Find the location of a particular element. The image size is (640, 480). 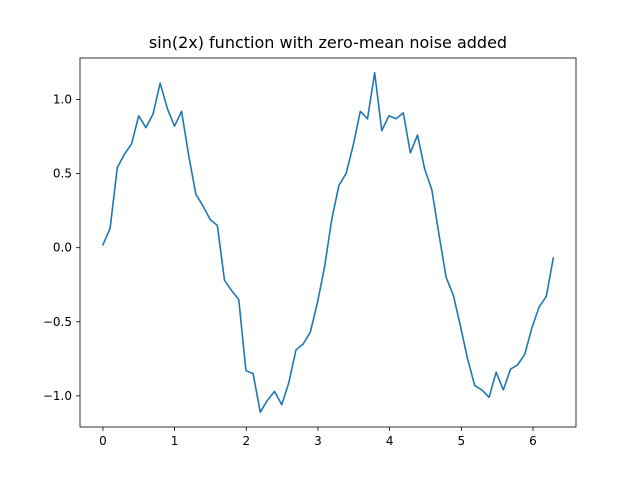

x-axis: 0 1 2 3 4 5 6 is located at coordinates (318, 437).